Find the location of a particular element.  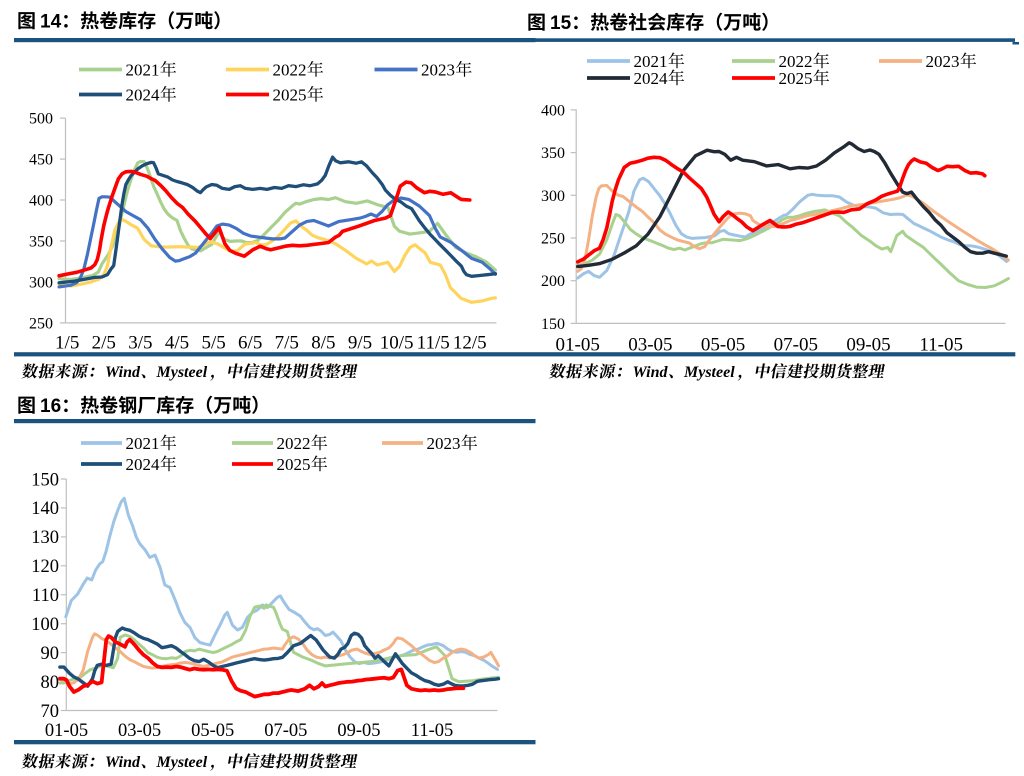

svg-text: 120 is located at coordinates (45, 567).